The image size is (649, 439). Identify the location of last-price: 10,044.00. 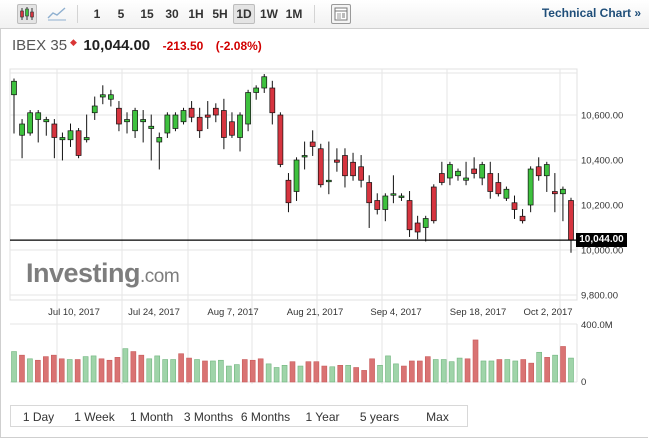
(117, 45).